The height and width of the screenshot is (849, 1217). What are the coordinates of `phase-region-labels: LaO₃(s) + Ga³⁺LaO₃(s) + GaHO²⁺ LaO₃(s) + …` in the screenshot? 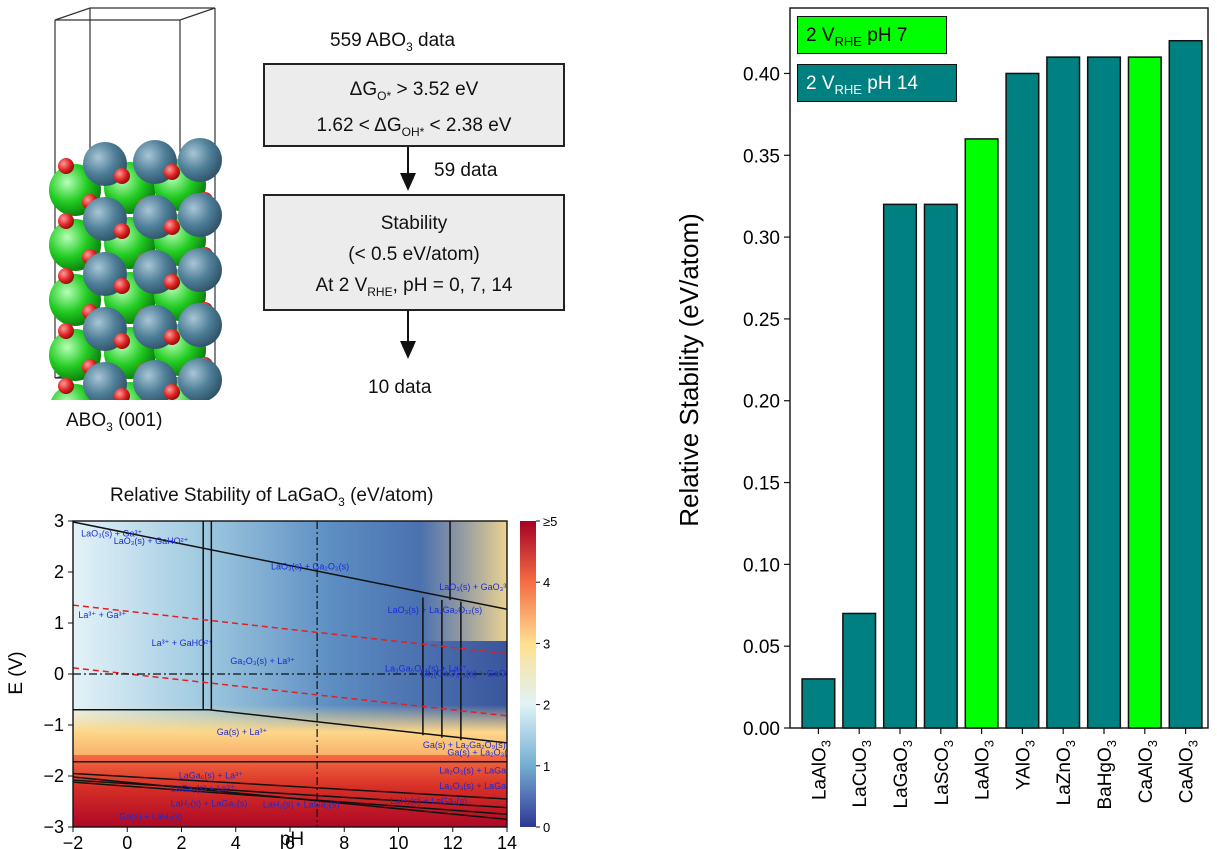 It's located at (299, 674).